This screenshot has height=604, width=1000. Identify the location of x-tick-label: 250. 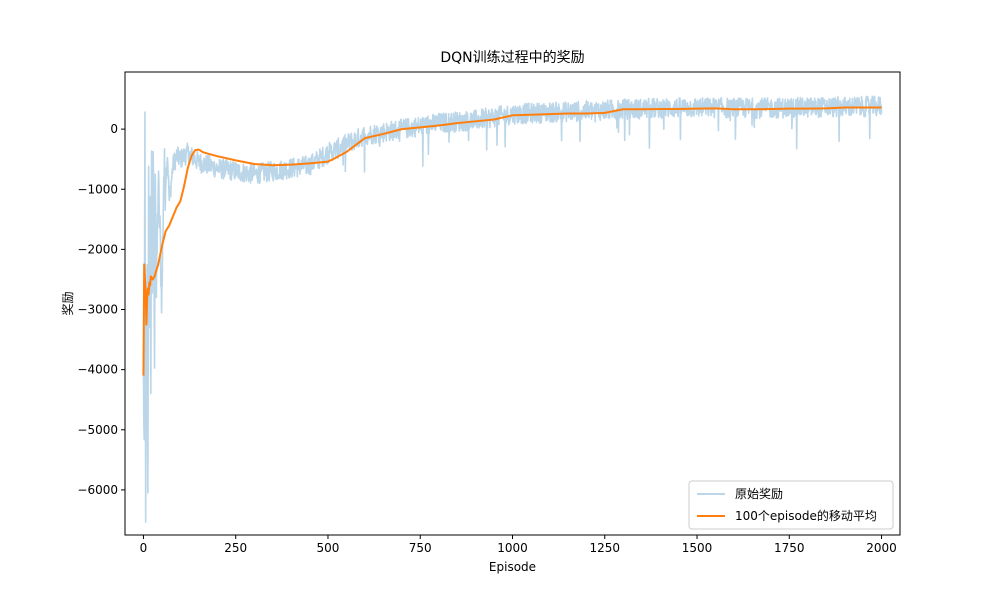
(235, 548).